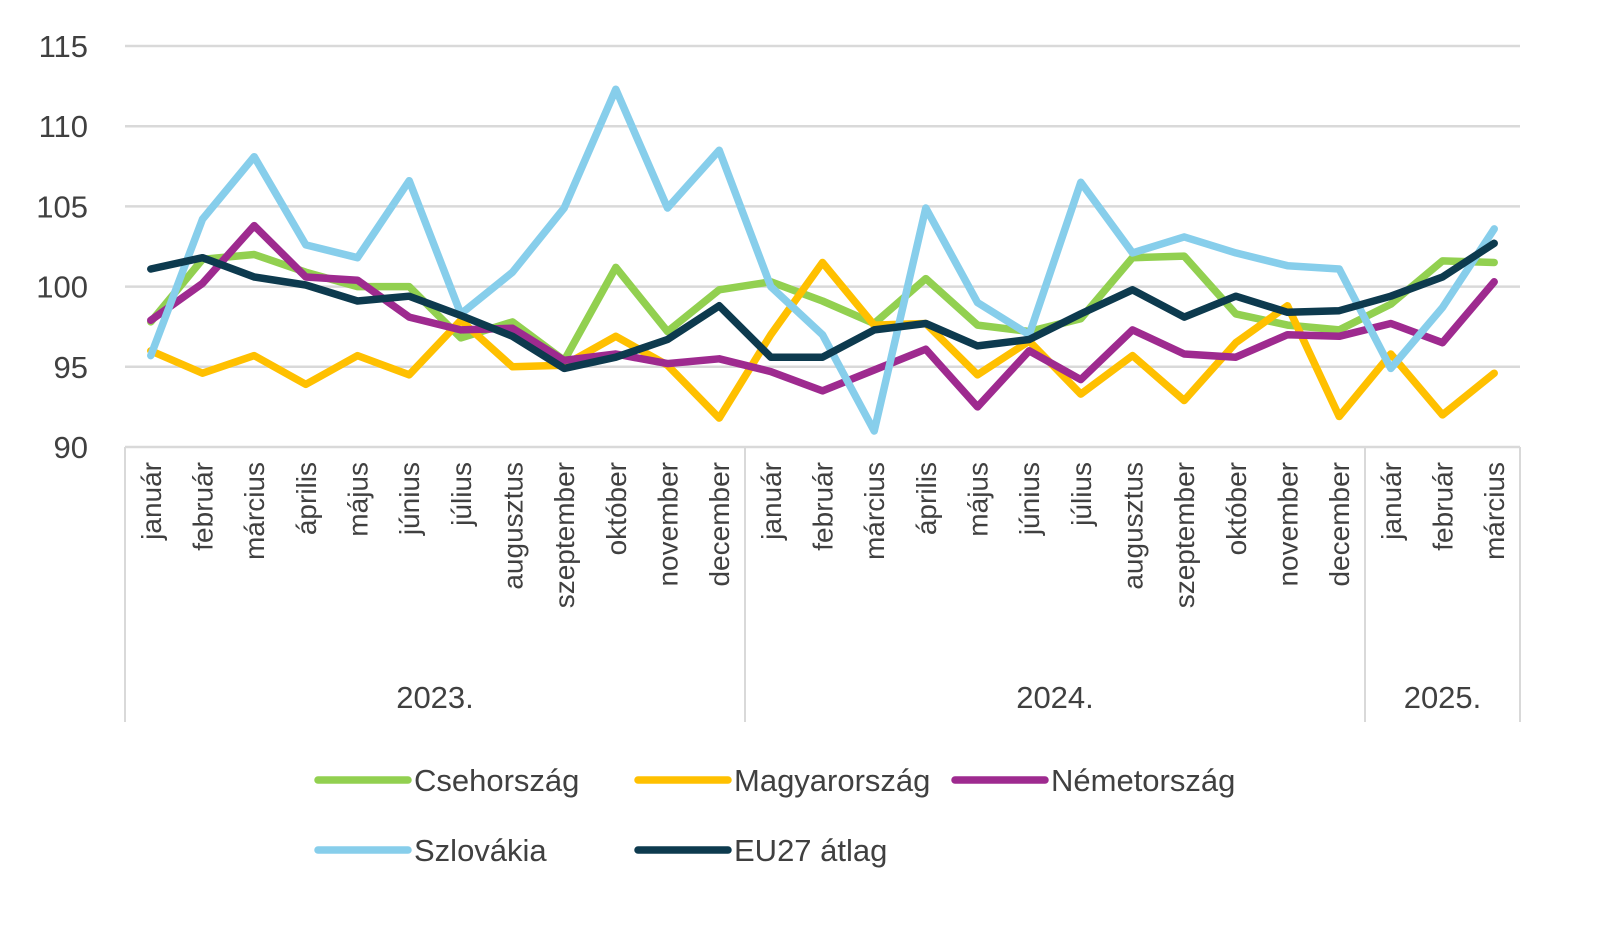 This screenshot has width=1600, height=929. I want to click on y-tick-label: 115, so click(63, 46).